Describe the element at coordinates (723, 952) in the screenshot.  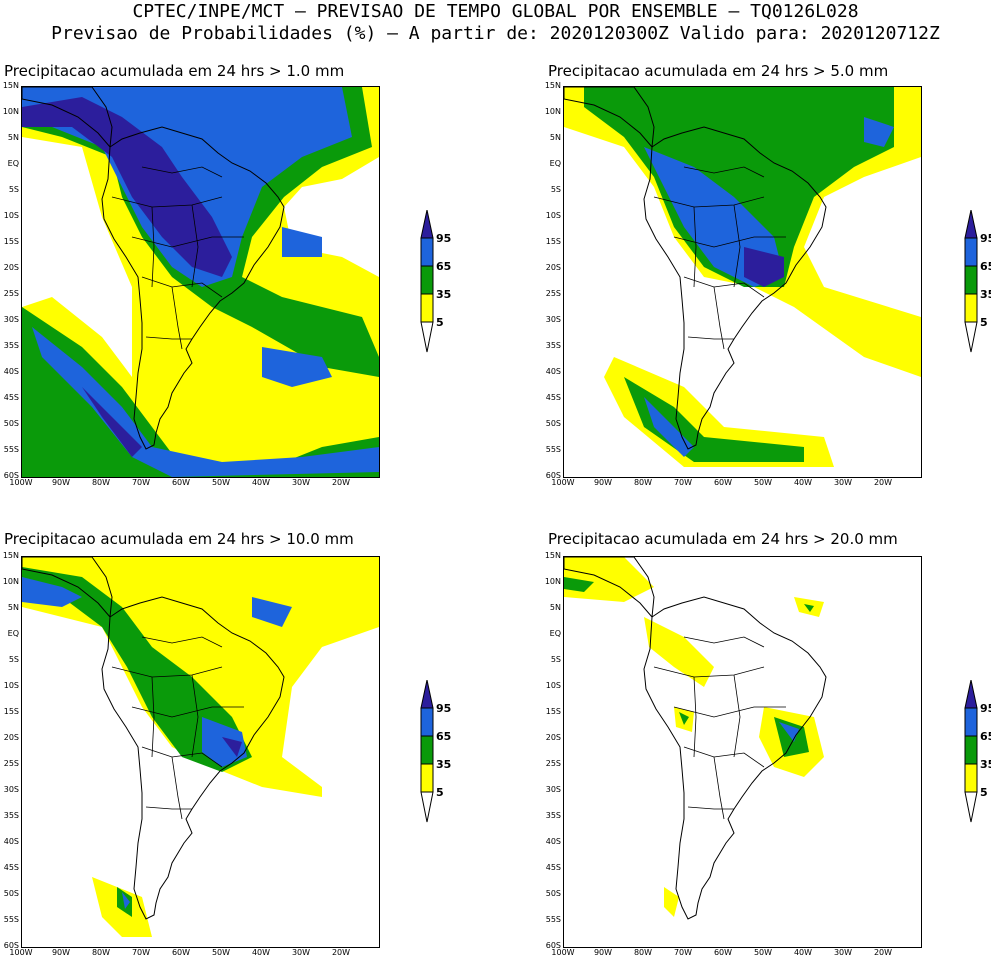
I see `longitude-label: 60W` at that location.